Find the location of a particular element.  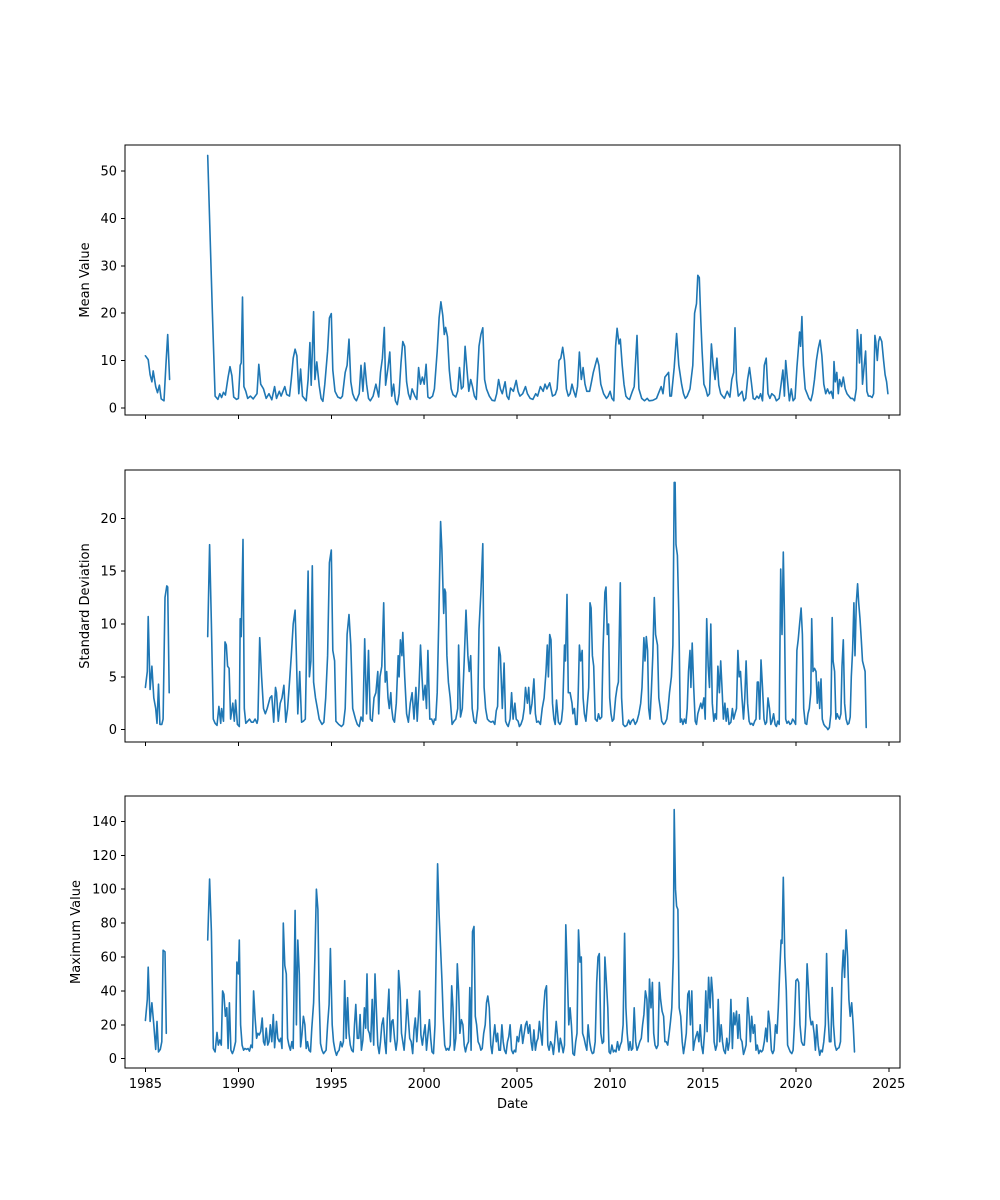

x-tick-label: 1985 is located at coordinates (145, 1084).